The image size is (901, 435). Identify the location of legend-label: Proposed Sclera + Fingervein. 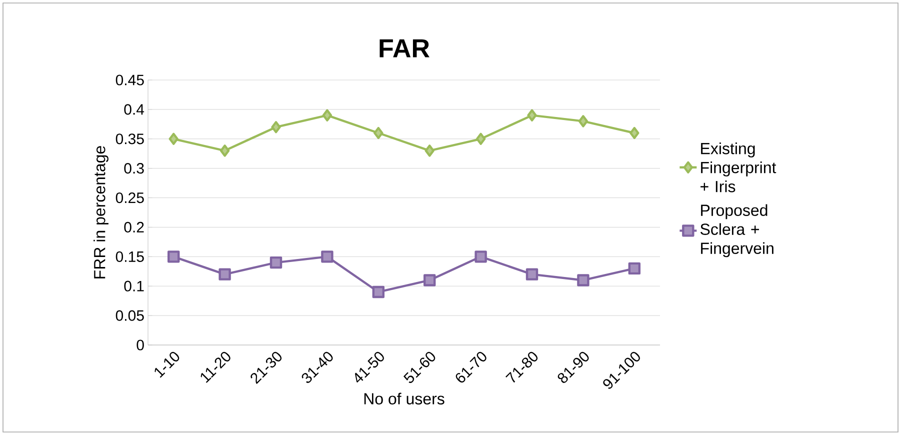
(737, 231).